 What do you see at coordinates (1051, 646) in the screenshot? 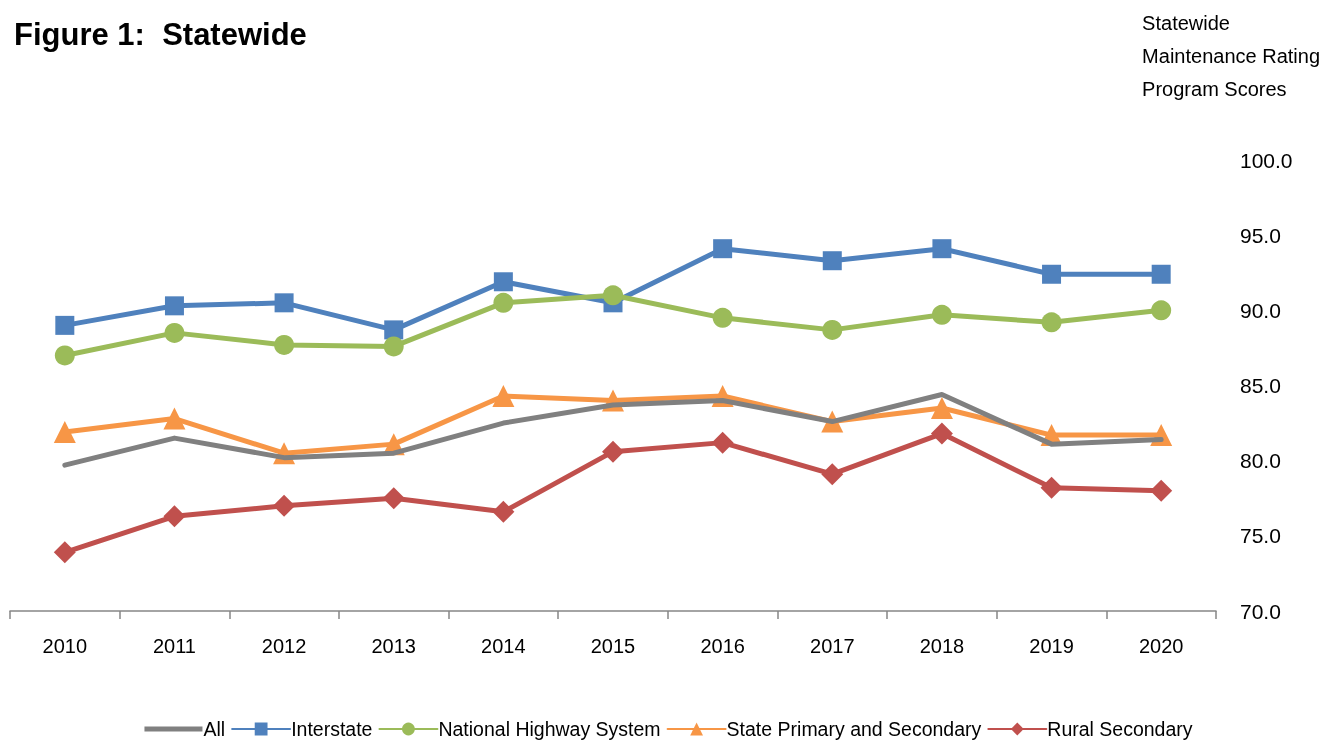
I see `x-tick-label: 2019` at bounding box center [1051, 646].